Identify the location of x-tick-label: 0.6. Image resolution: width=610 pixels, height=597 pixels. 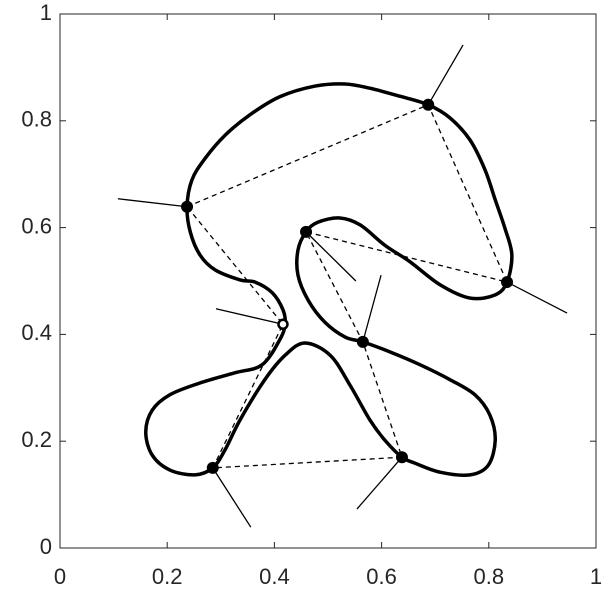
(381, 576).